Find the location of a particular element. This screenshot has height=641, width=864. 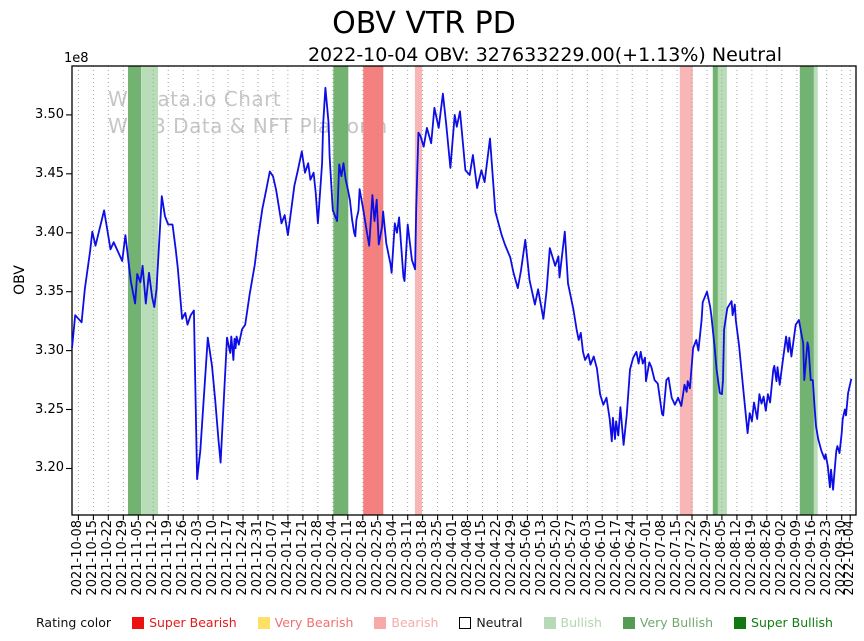

x-tick-label: 2022-06-03 is located at coordinates (586, 558).